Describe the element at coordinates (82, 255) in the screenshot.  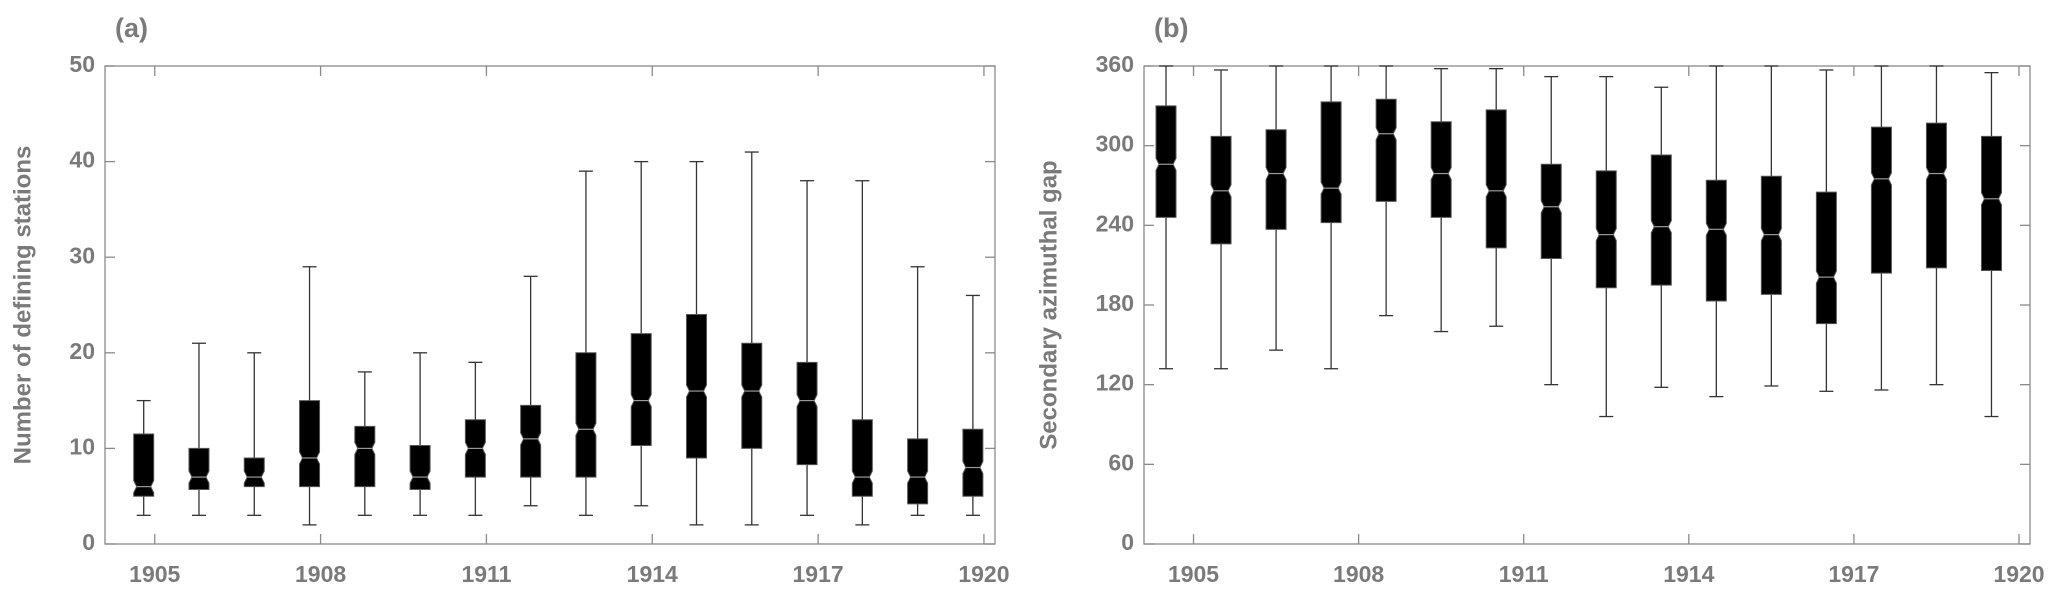
I see `y-tick-label: 30` at that location.